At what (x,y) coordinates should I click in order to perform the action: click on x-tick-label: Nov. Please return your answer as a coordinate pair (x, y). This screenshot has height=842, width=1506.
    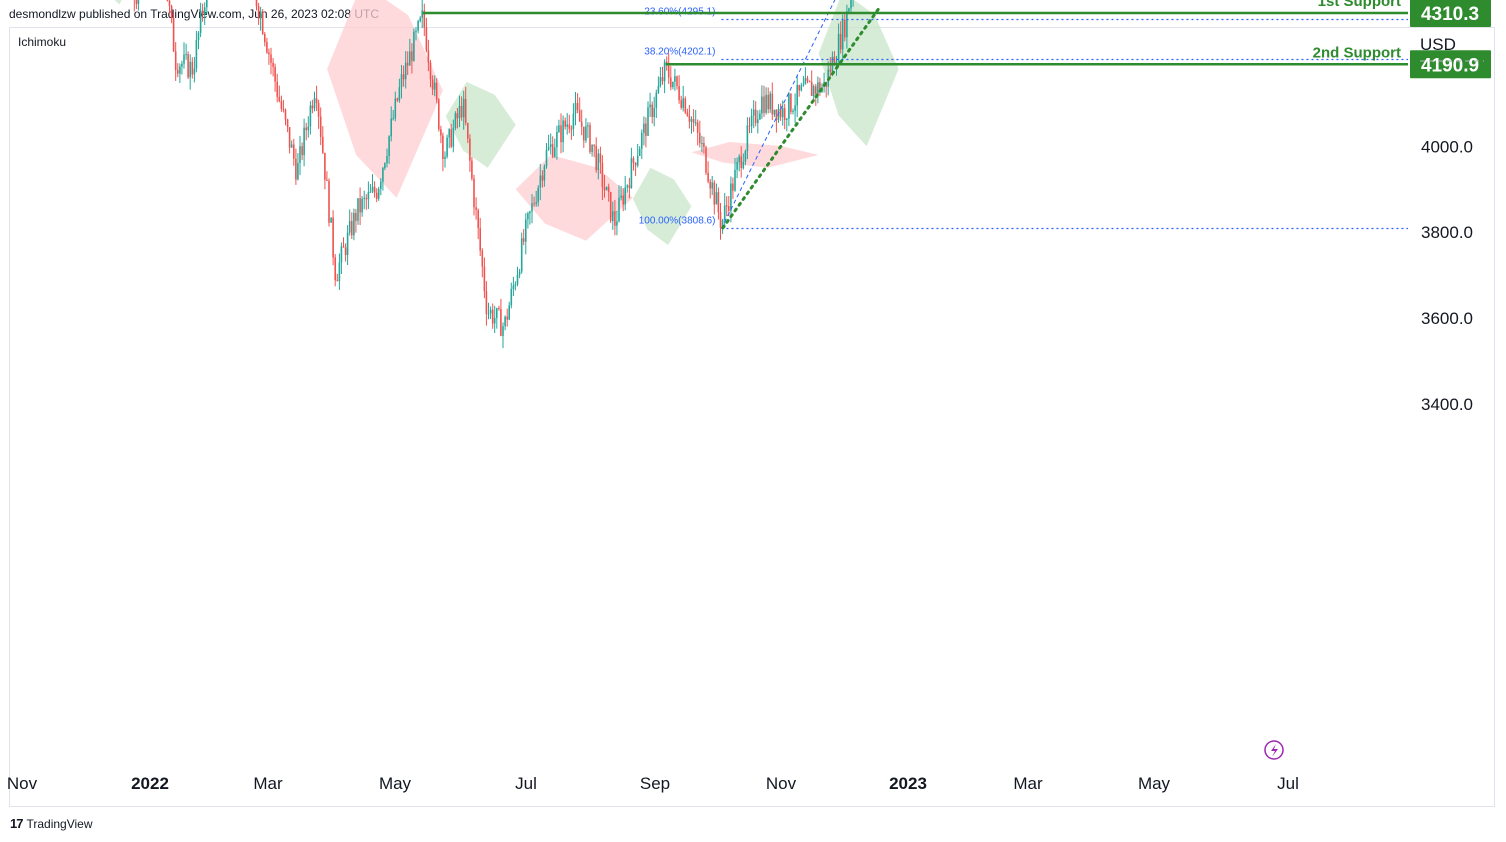
    Looking at the image, I should click on (22, 783).